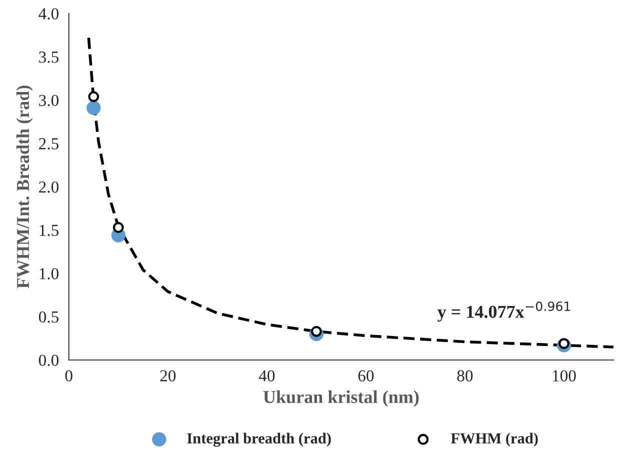 The width and height of the screenshot is (626, 450). What do you see at coordinates (48, 100) in the screenshot?
I see `y-tick-label: 3.0` at bounding box center [48, 100].